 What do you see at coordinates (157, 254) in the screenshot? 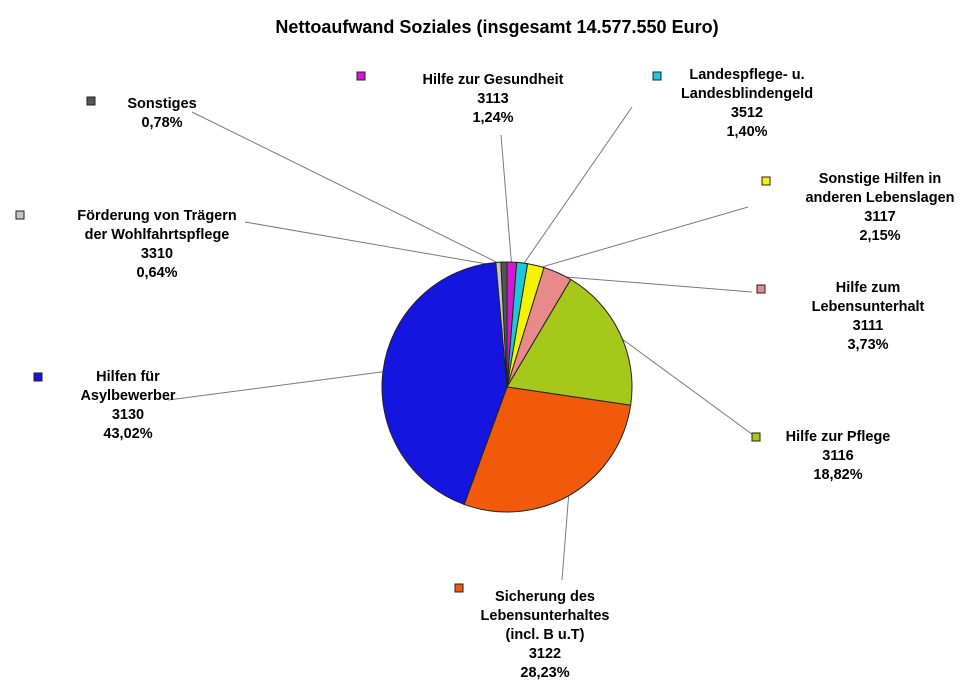
I see `slice-label-line: 3310` at bounding box center [157, 254].